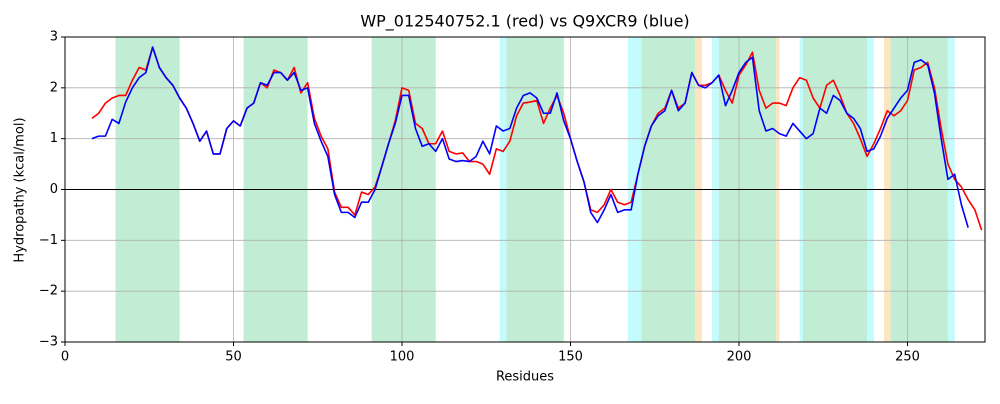  I want to click on y-tick-label: −3, so click(48, 342).